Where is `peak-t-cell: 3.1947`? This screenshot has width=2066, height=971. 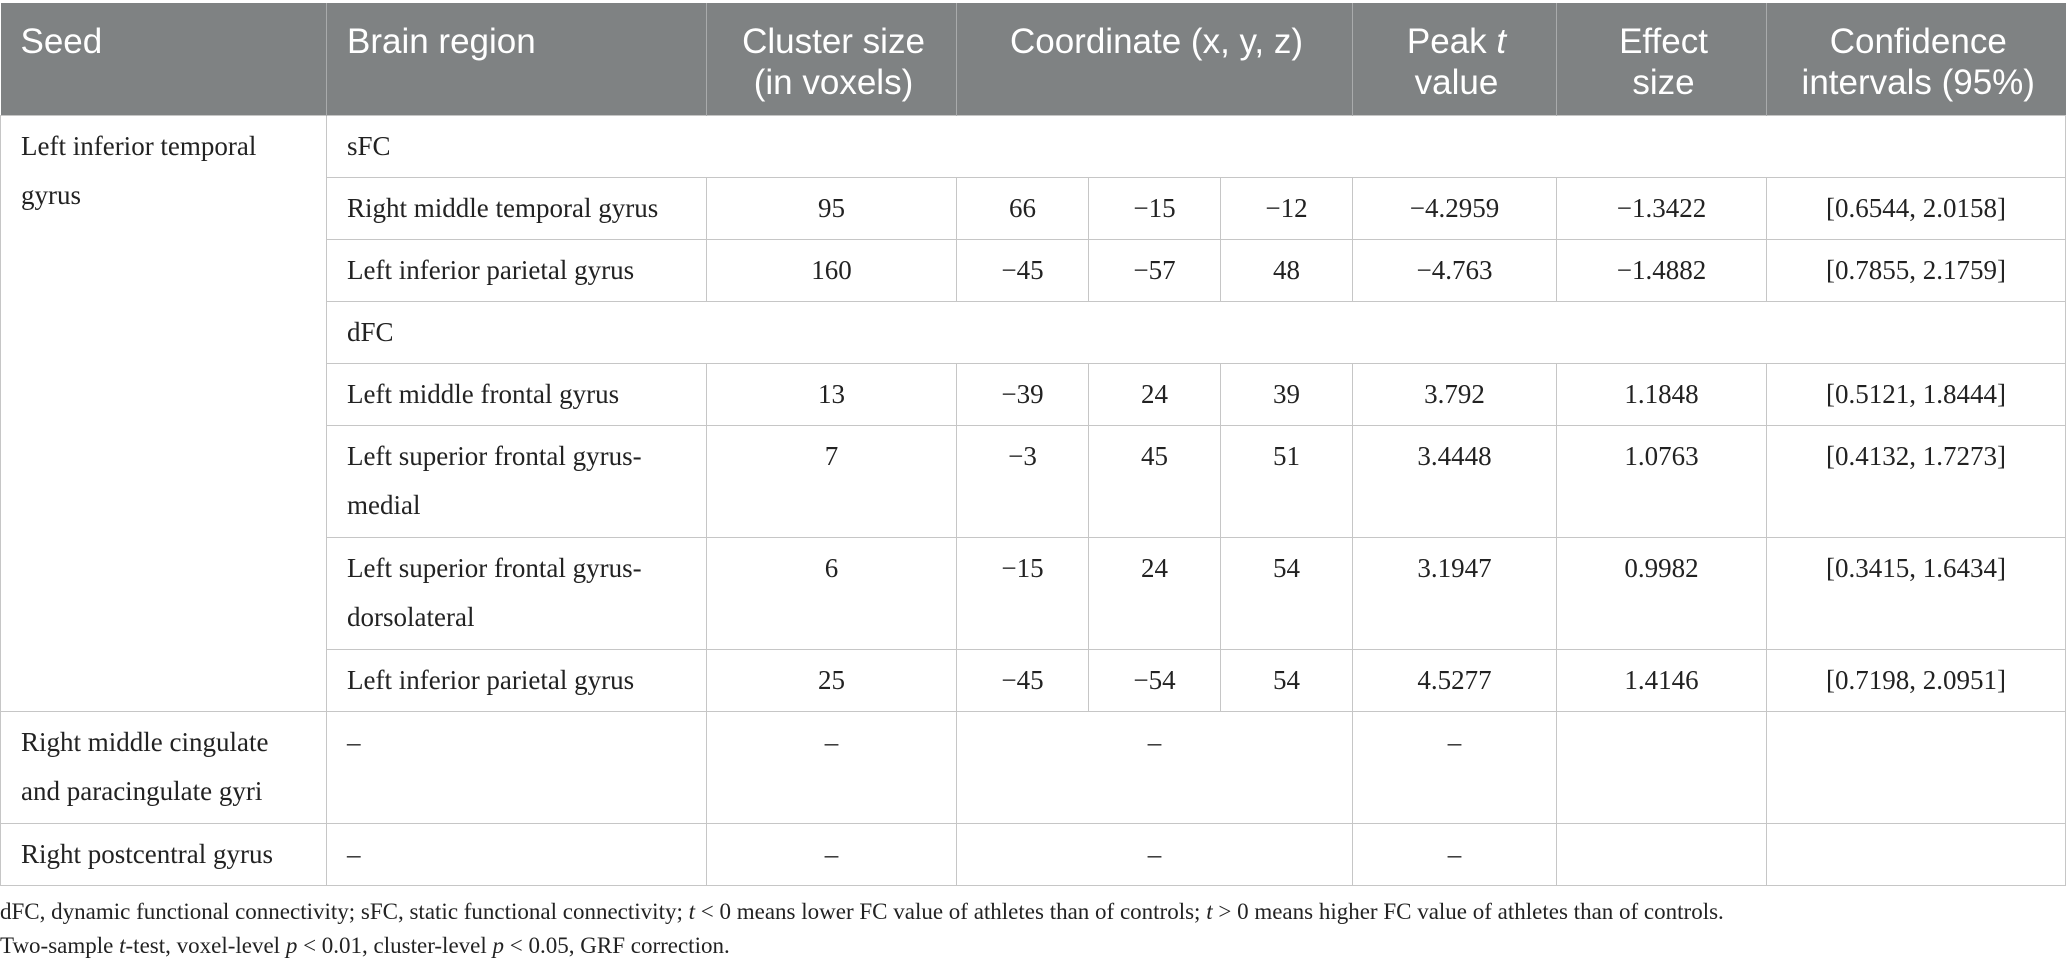 peak-t-cell: 3.1947 is located at coordinates (1455, 593).